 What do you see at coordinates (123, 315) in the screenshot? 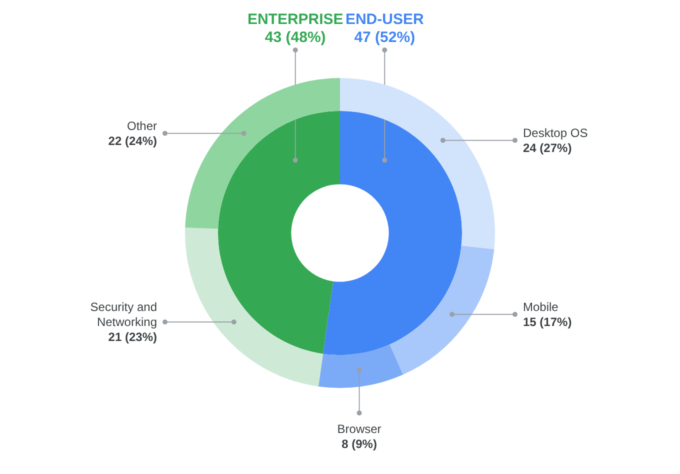
I see `slice-label: Security and Networking` at bounding box center [123, 315].